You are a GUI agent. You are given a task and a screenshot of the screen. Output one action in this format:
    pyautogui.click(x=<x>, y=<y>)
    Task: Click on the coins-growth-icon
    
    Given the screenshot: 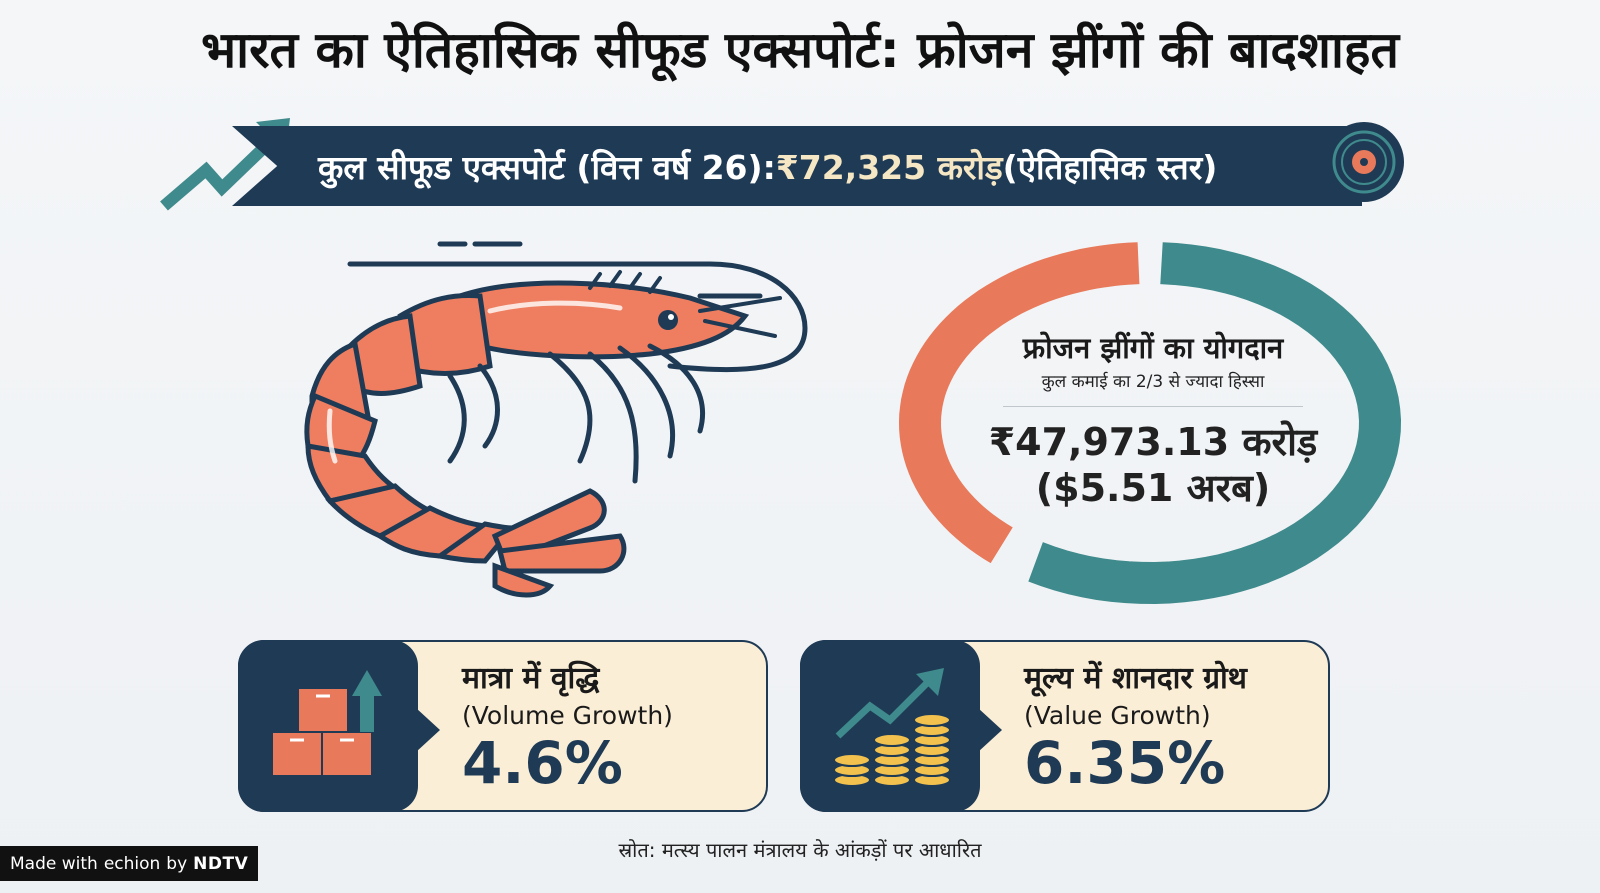 What is the action you would take?
    pyautogui.click(x=892, y=727)
    